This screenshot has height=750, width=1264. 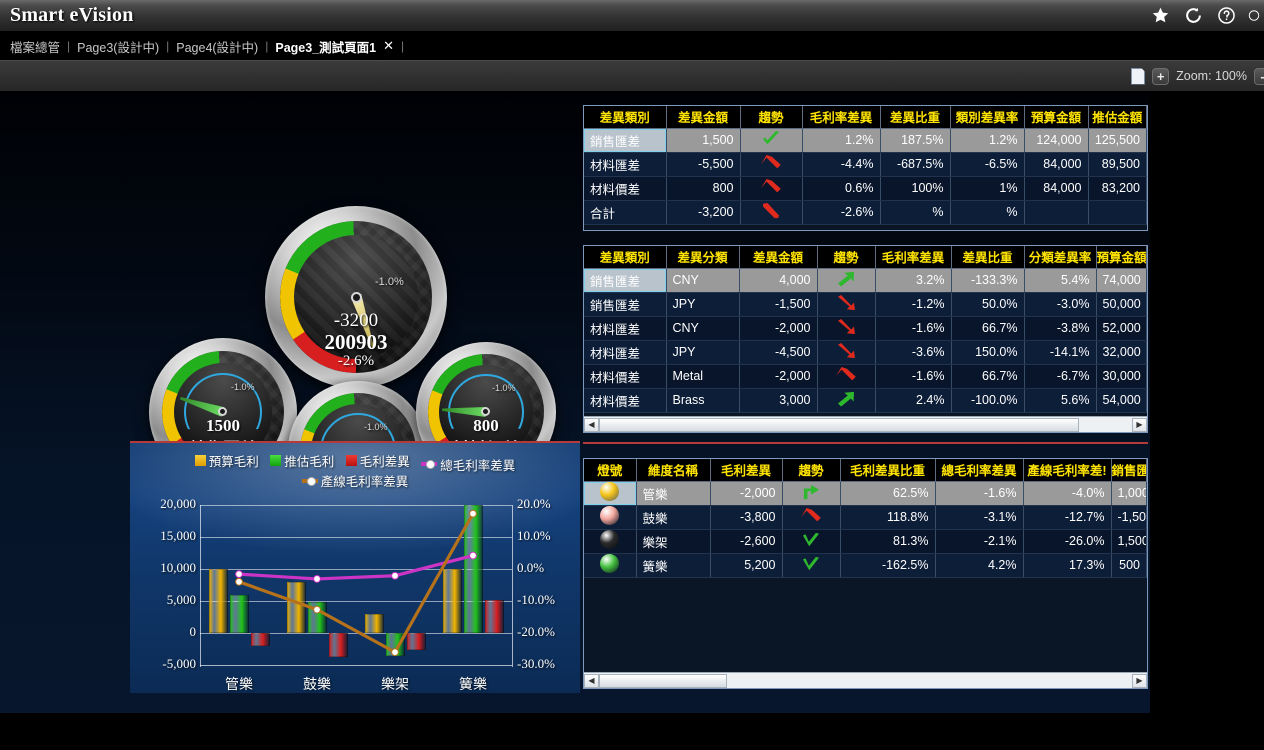 I want to click on column-header: 燈號, so click(x=610, y=470).